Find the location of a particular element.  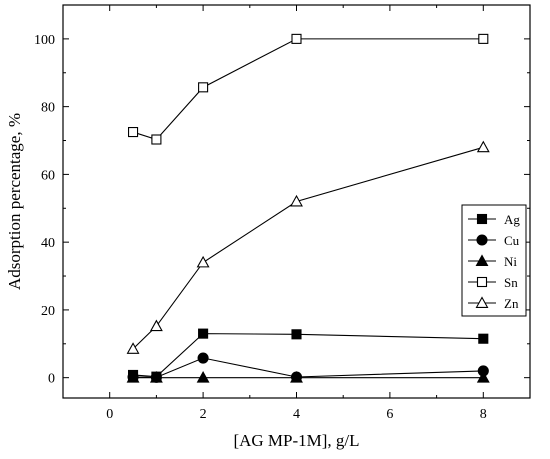

legend: Ag Cu Ni Sn Zn is located at coordinates (494, 260).